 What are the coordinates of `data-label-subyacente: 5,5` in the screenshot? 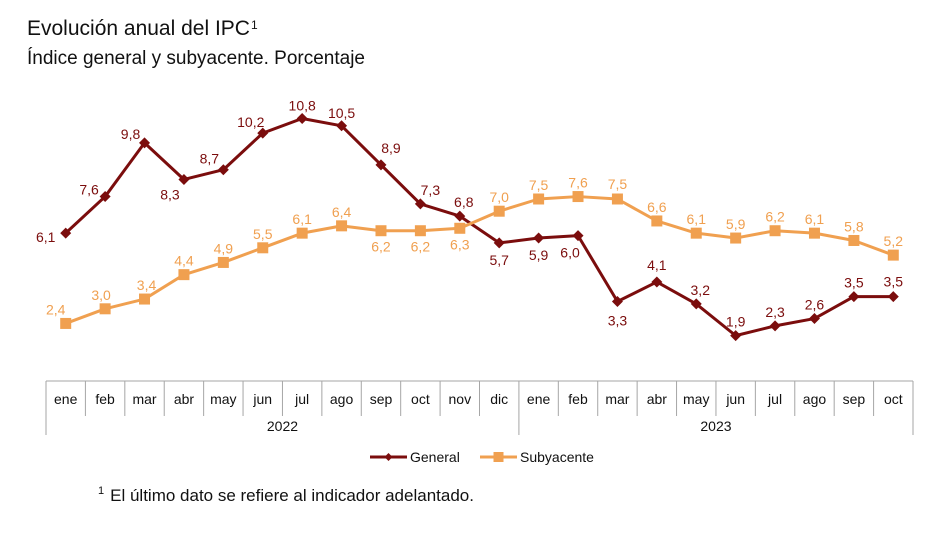 It's located at (263, 234).